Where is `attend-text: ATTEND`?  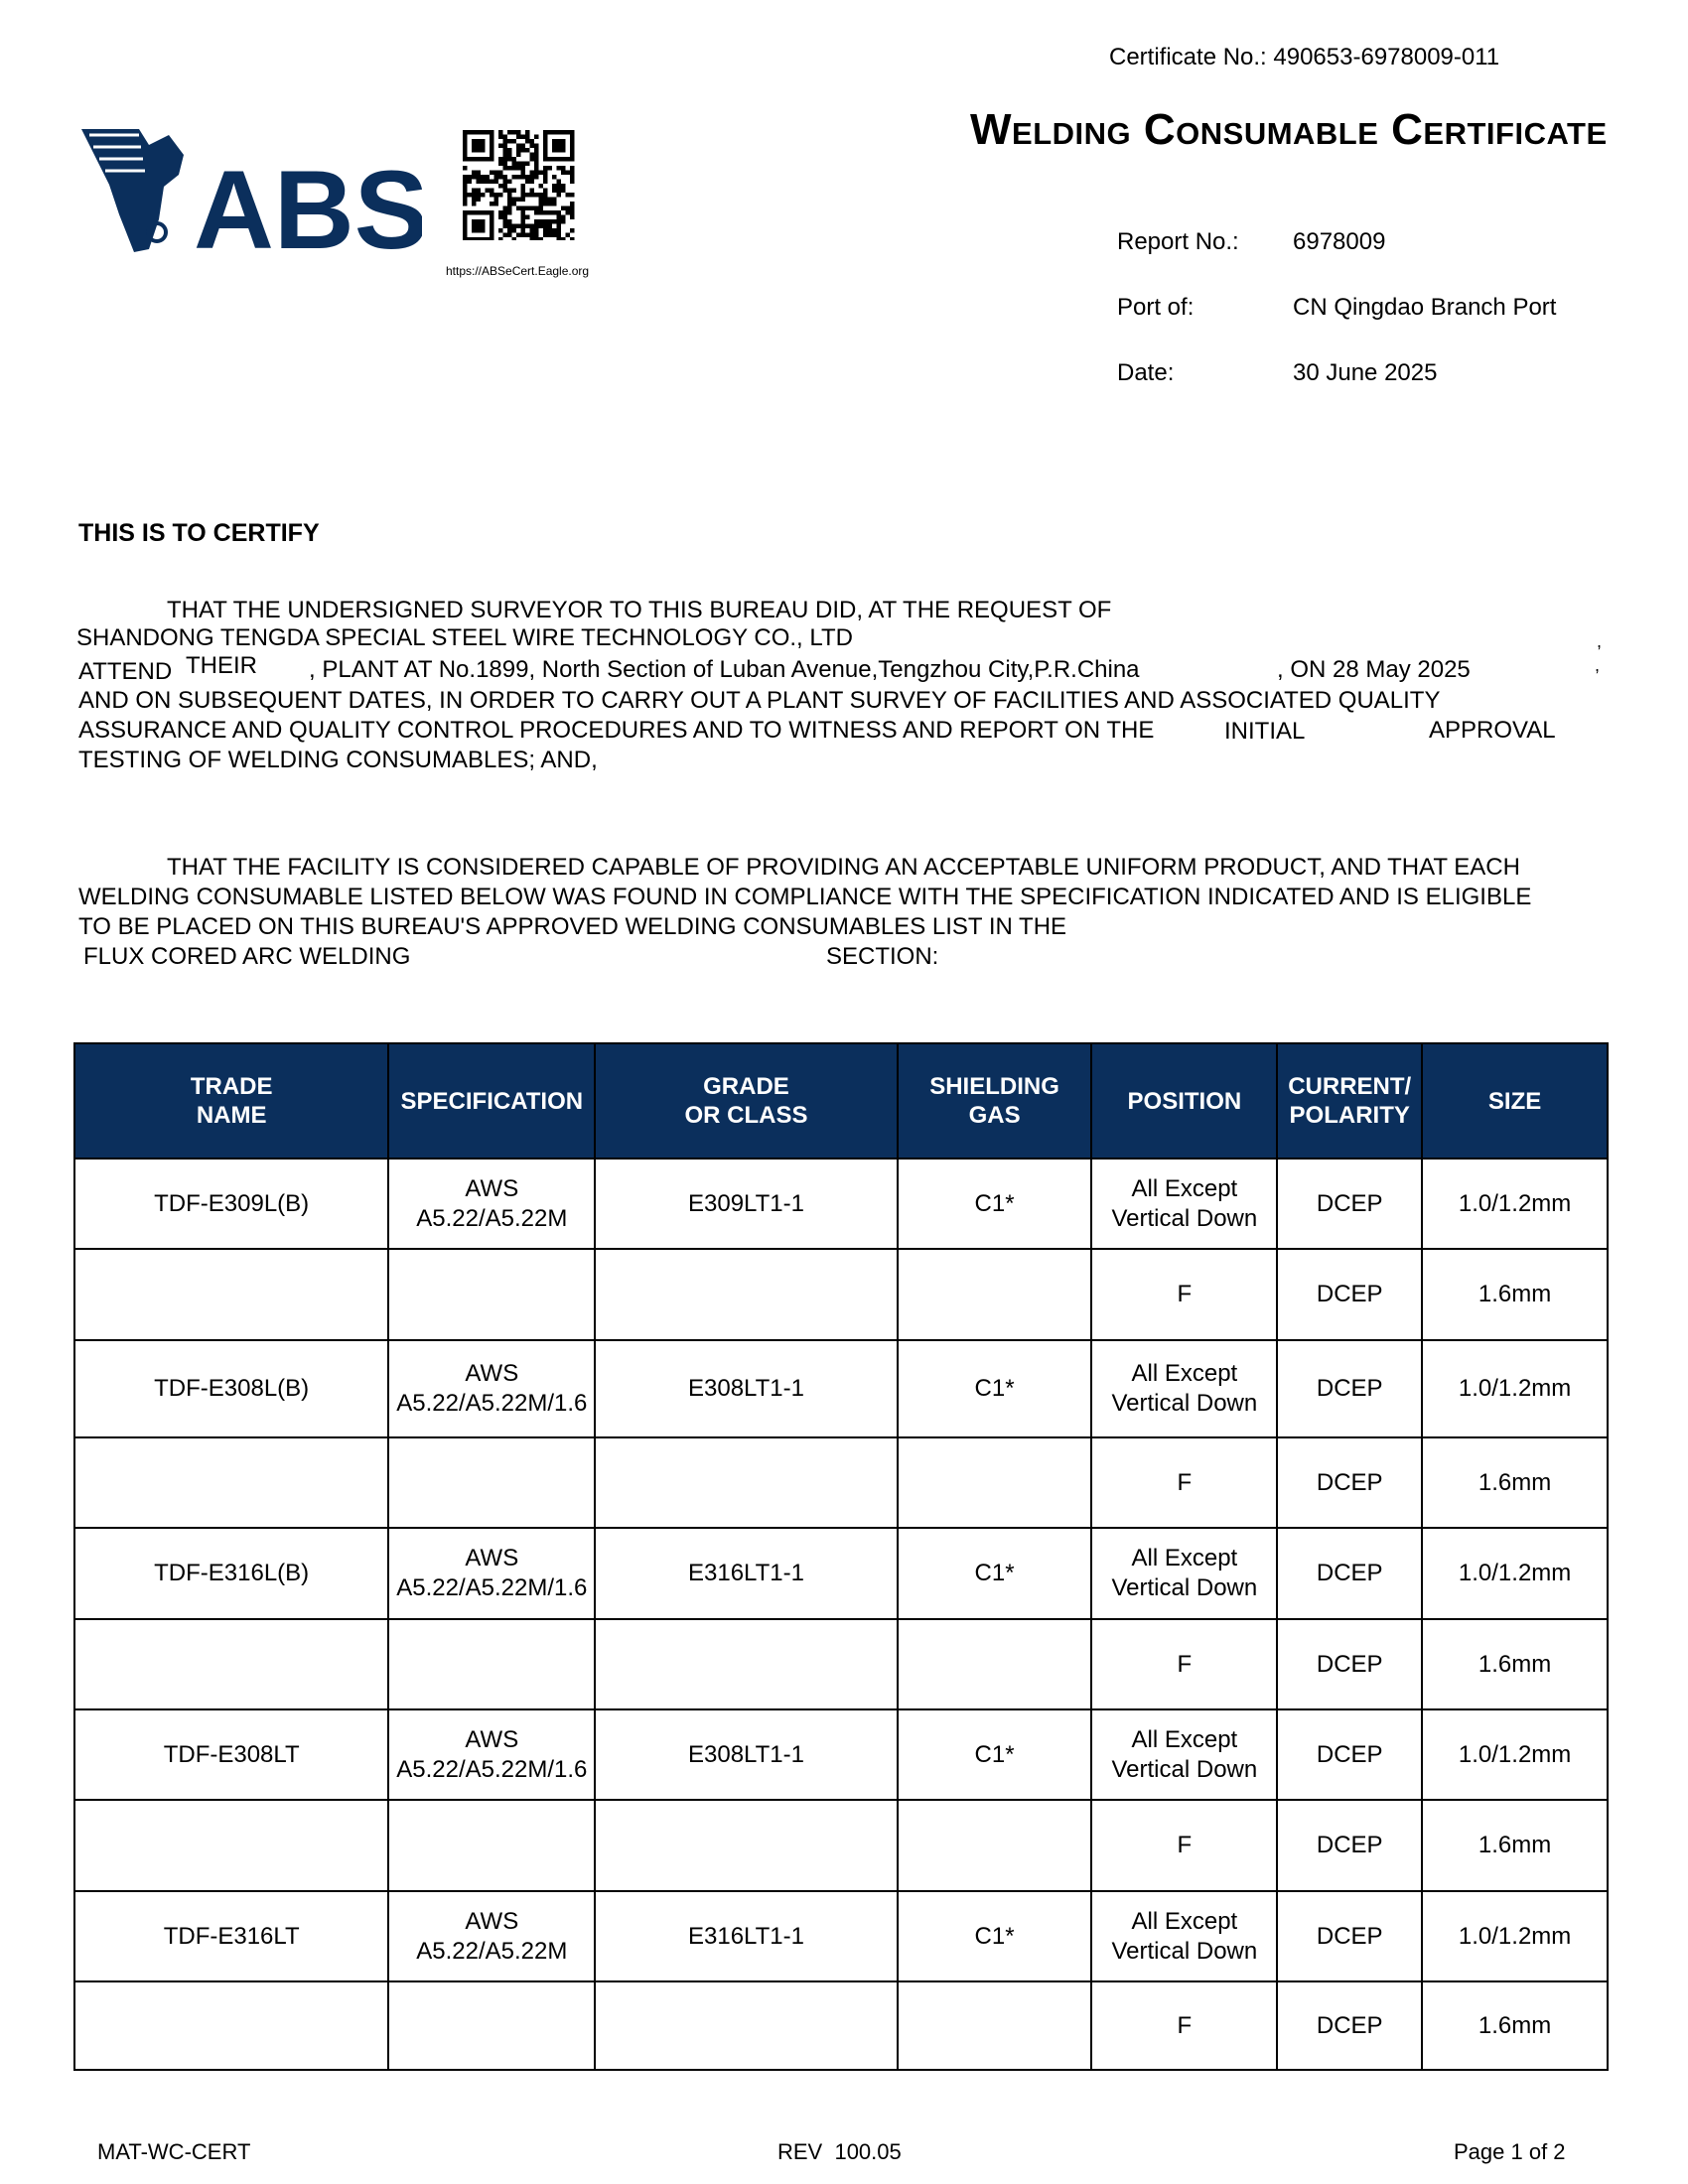 attend-text: ATTEND is located at coordinates (125, 671).